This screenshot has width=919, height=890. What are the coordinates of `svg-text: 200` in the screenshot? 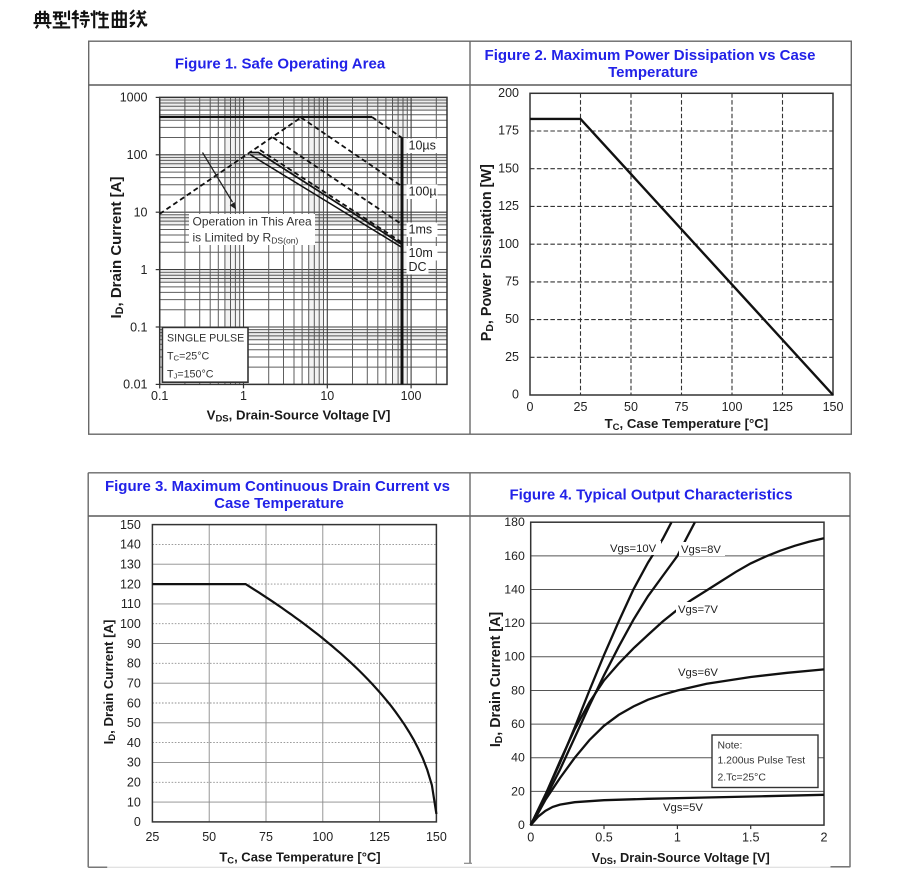 It's located at (508, 93).